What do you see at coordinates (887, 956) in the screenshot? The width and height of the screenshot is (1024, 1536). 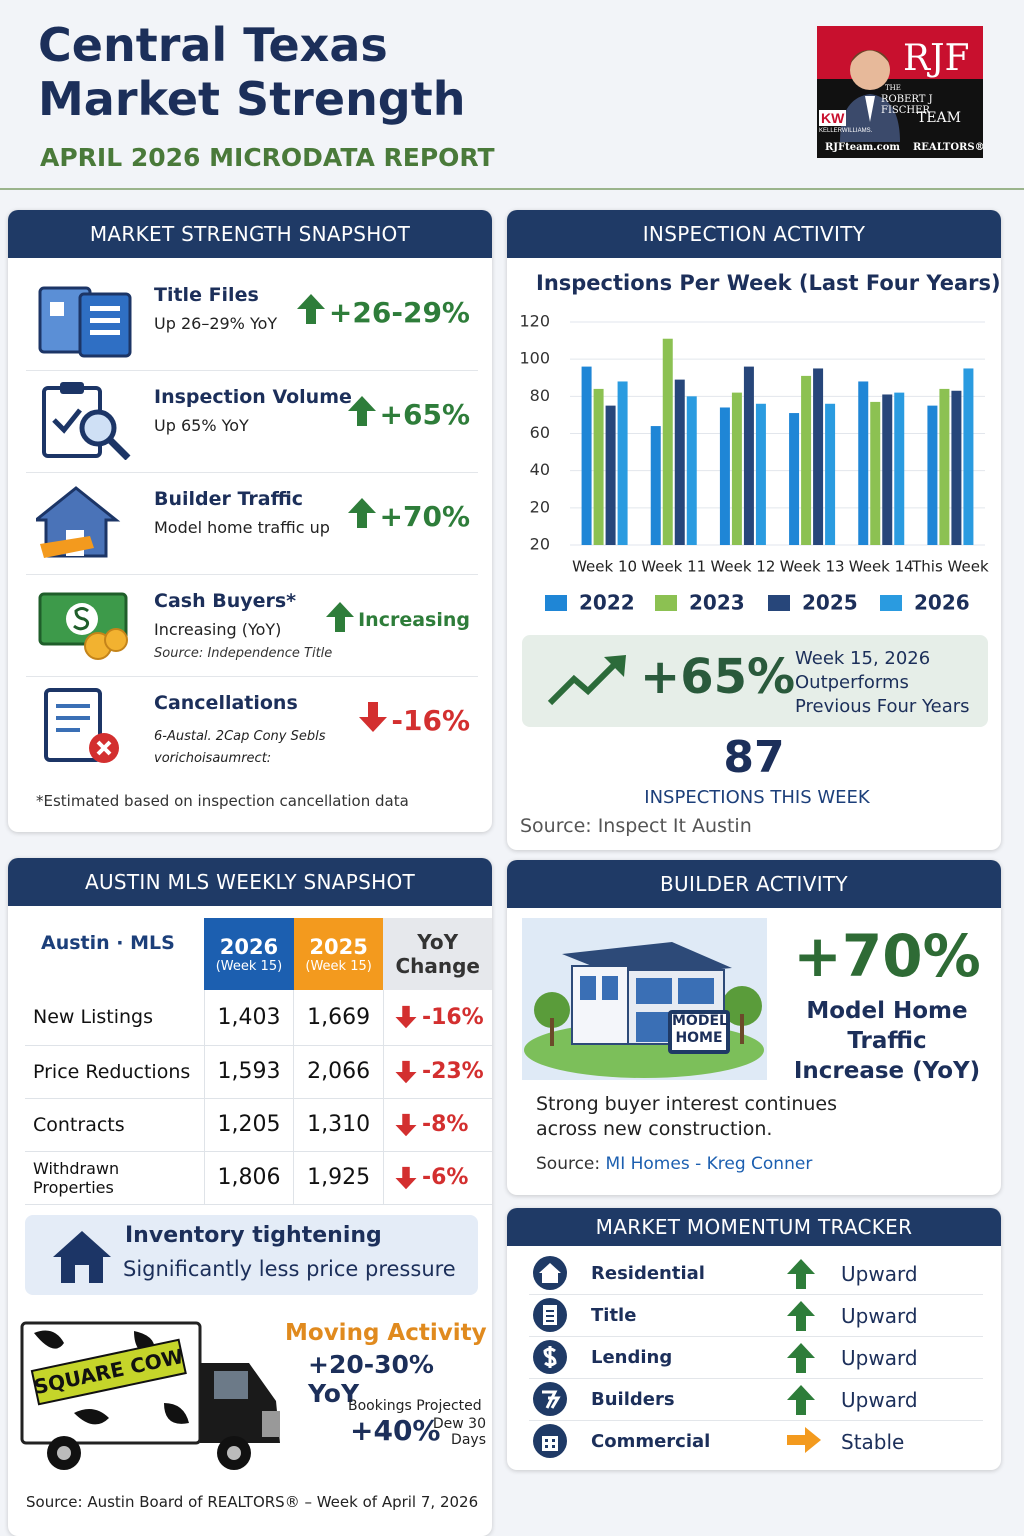 I see `builder-change: +70%` at bounding box center [887, 956].